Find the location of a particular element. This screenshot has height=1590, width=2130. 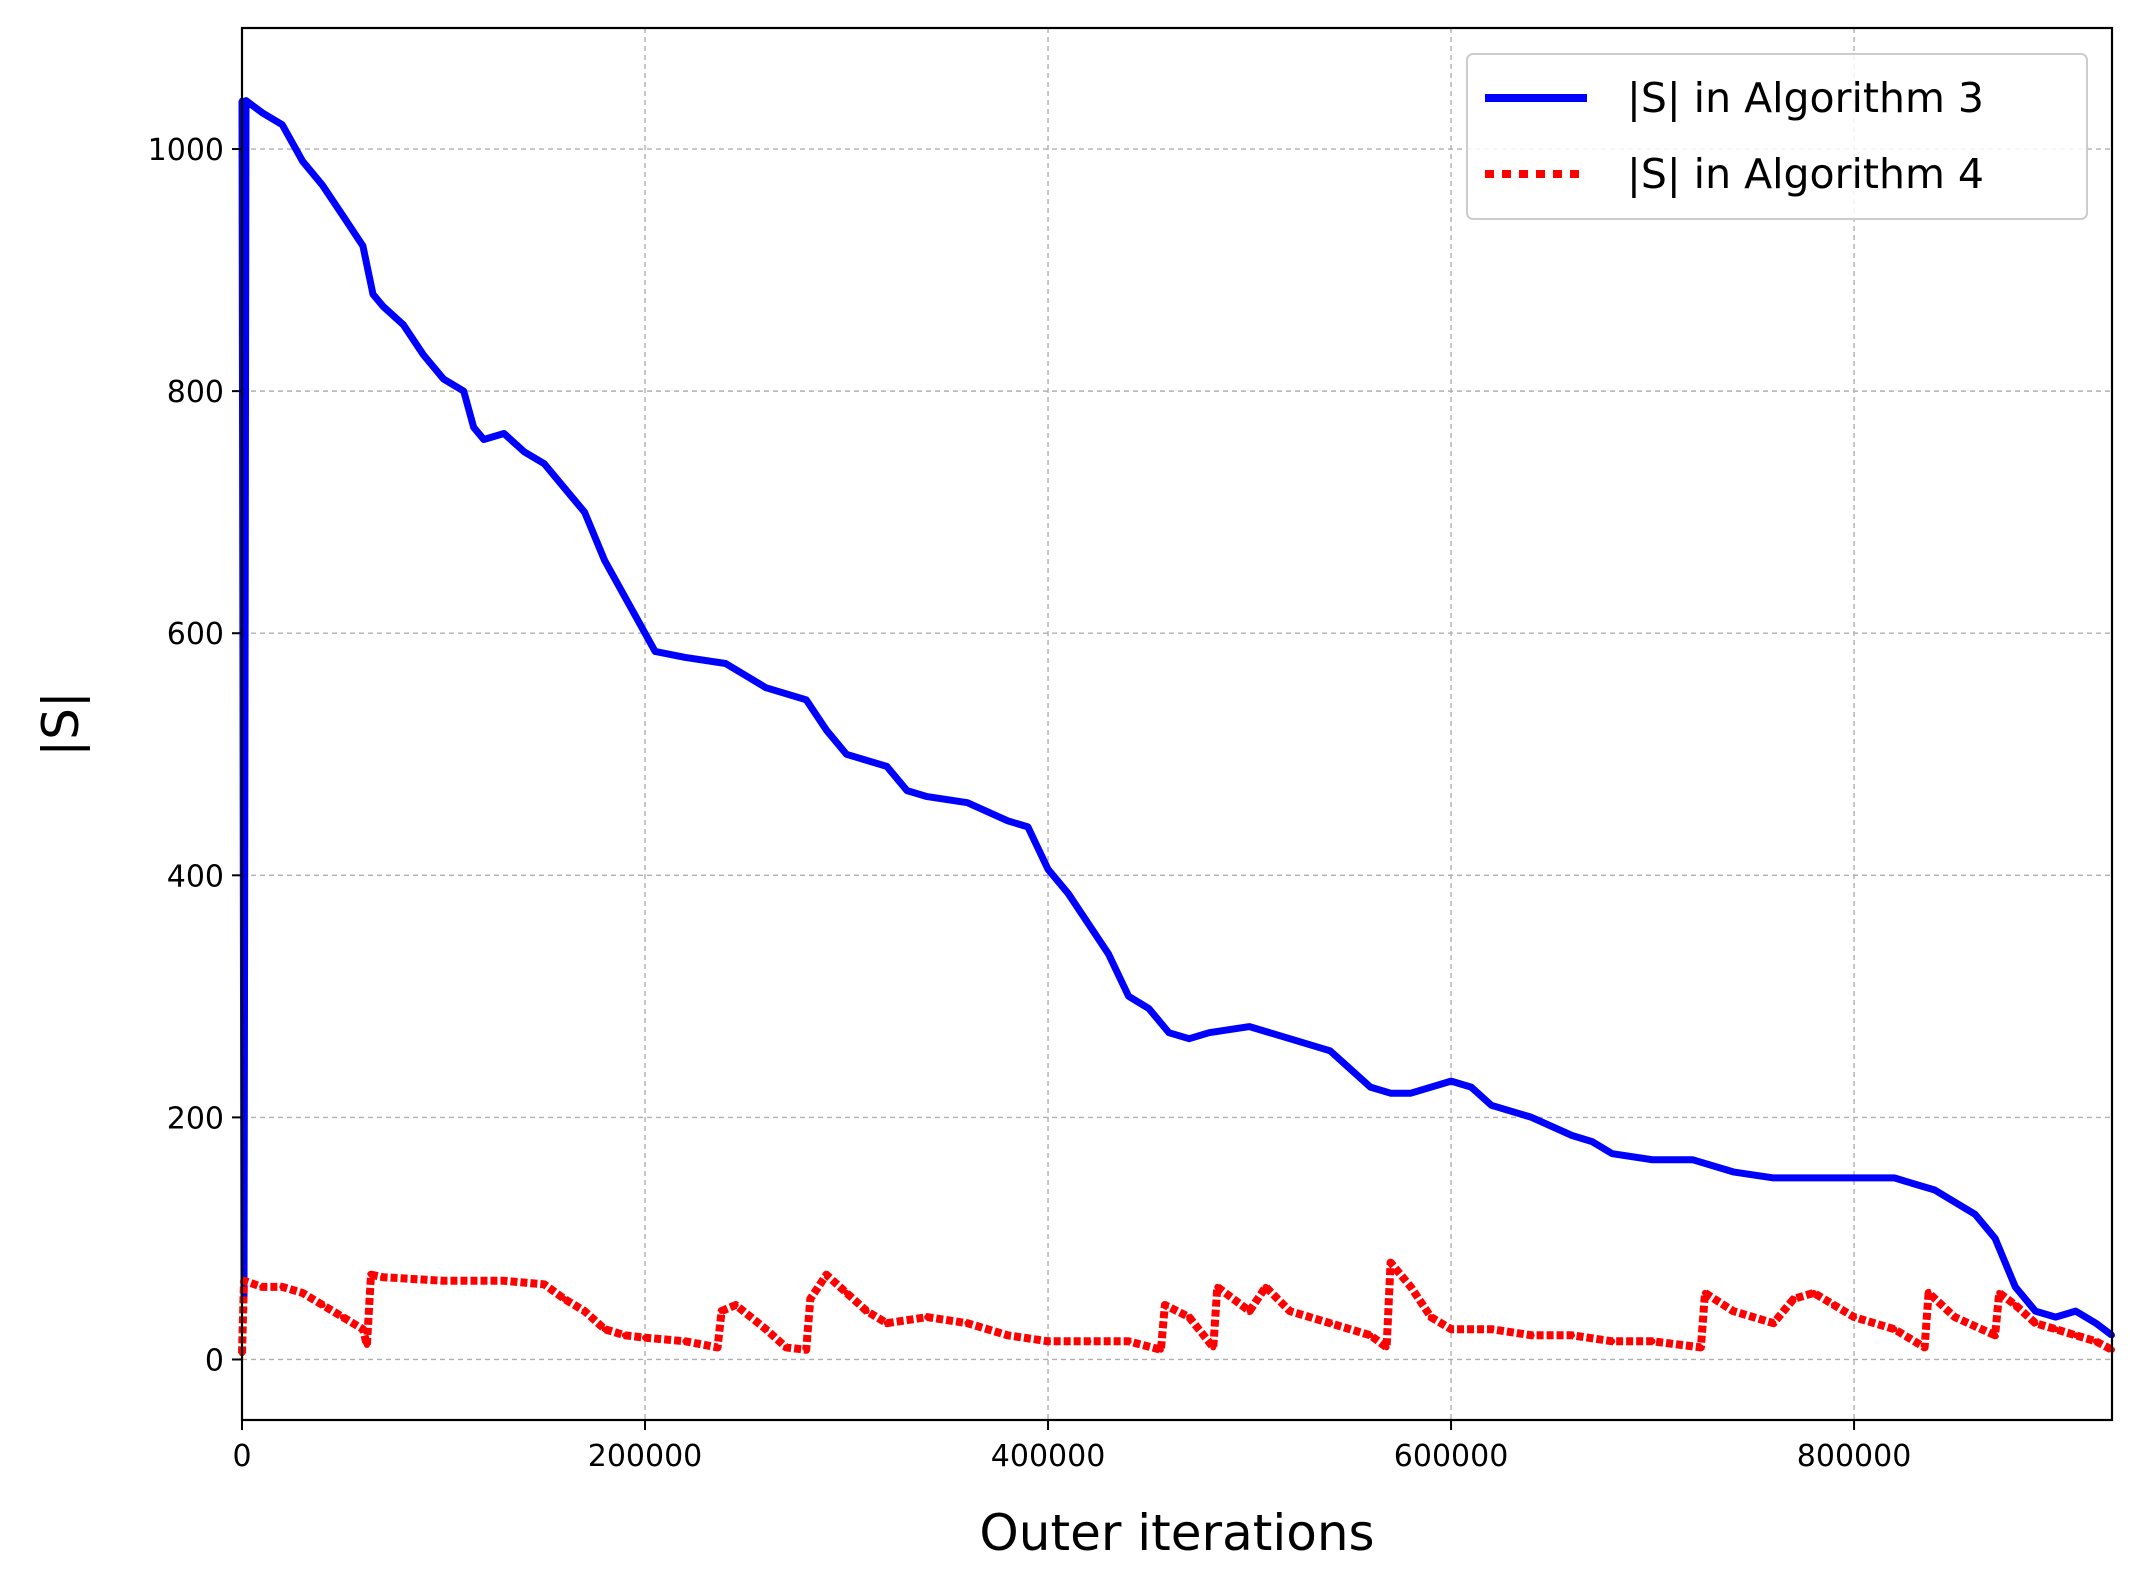

x-tick-label: 200000 is located at coordinates (645, 1456).